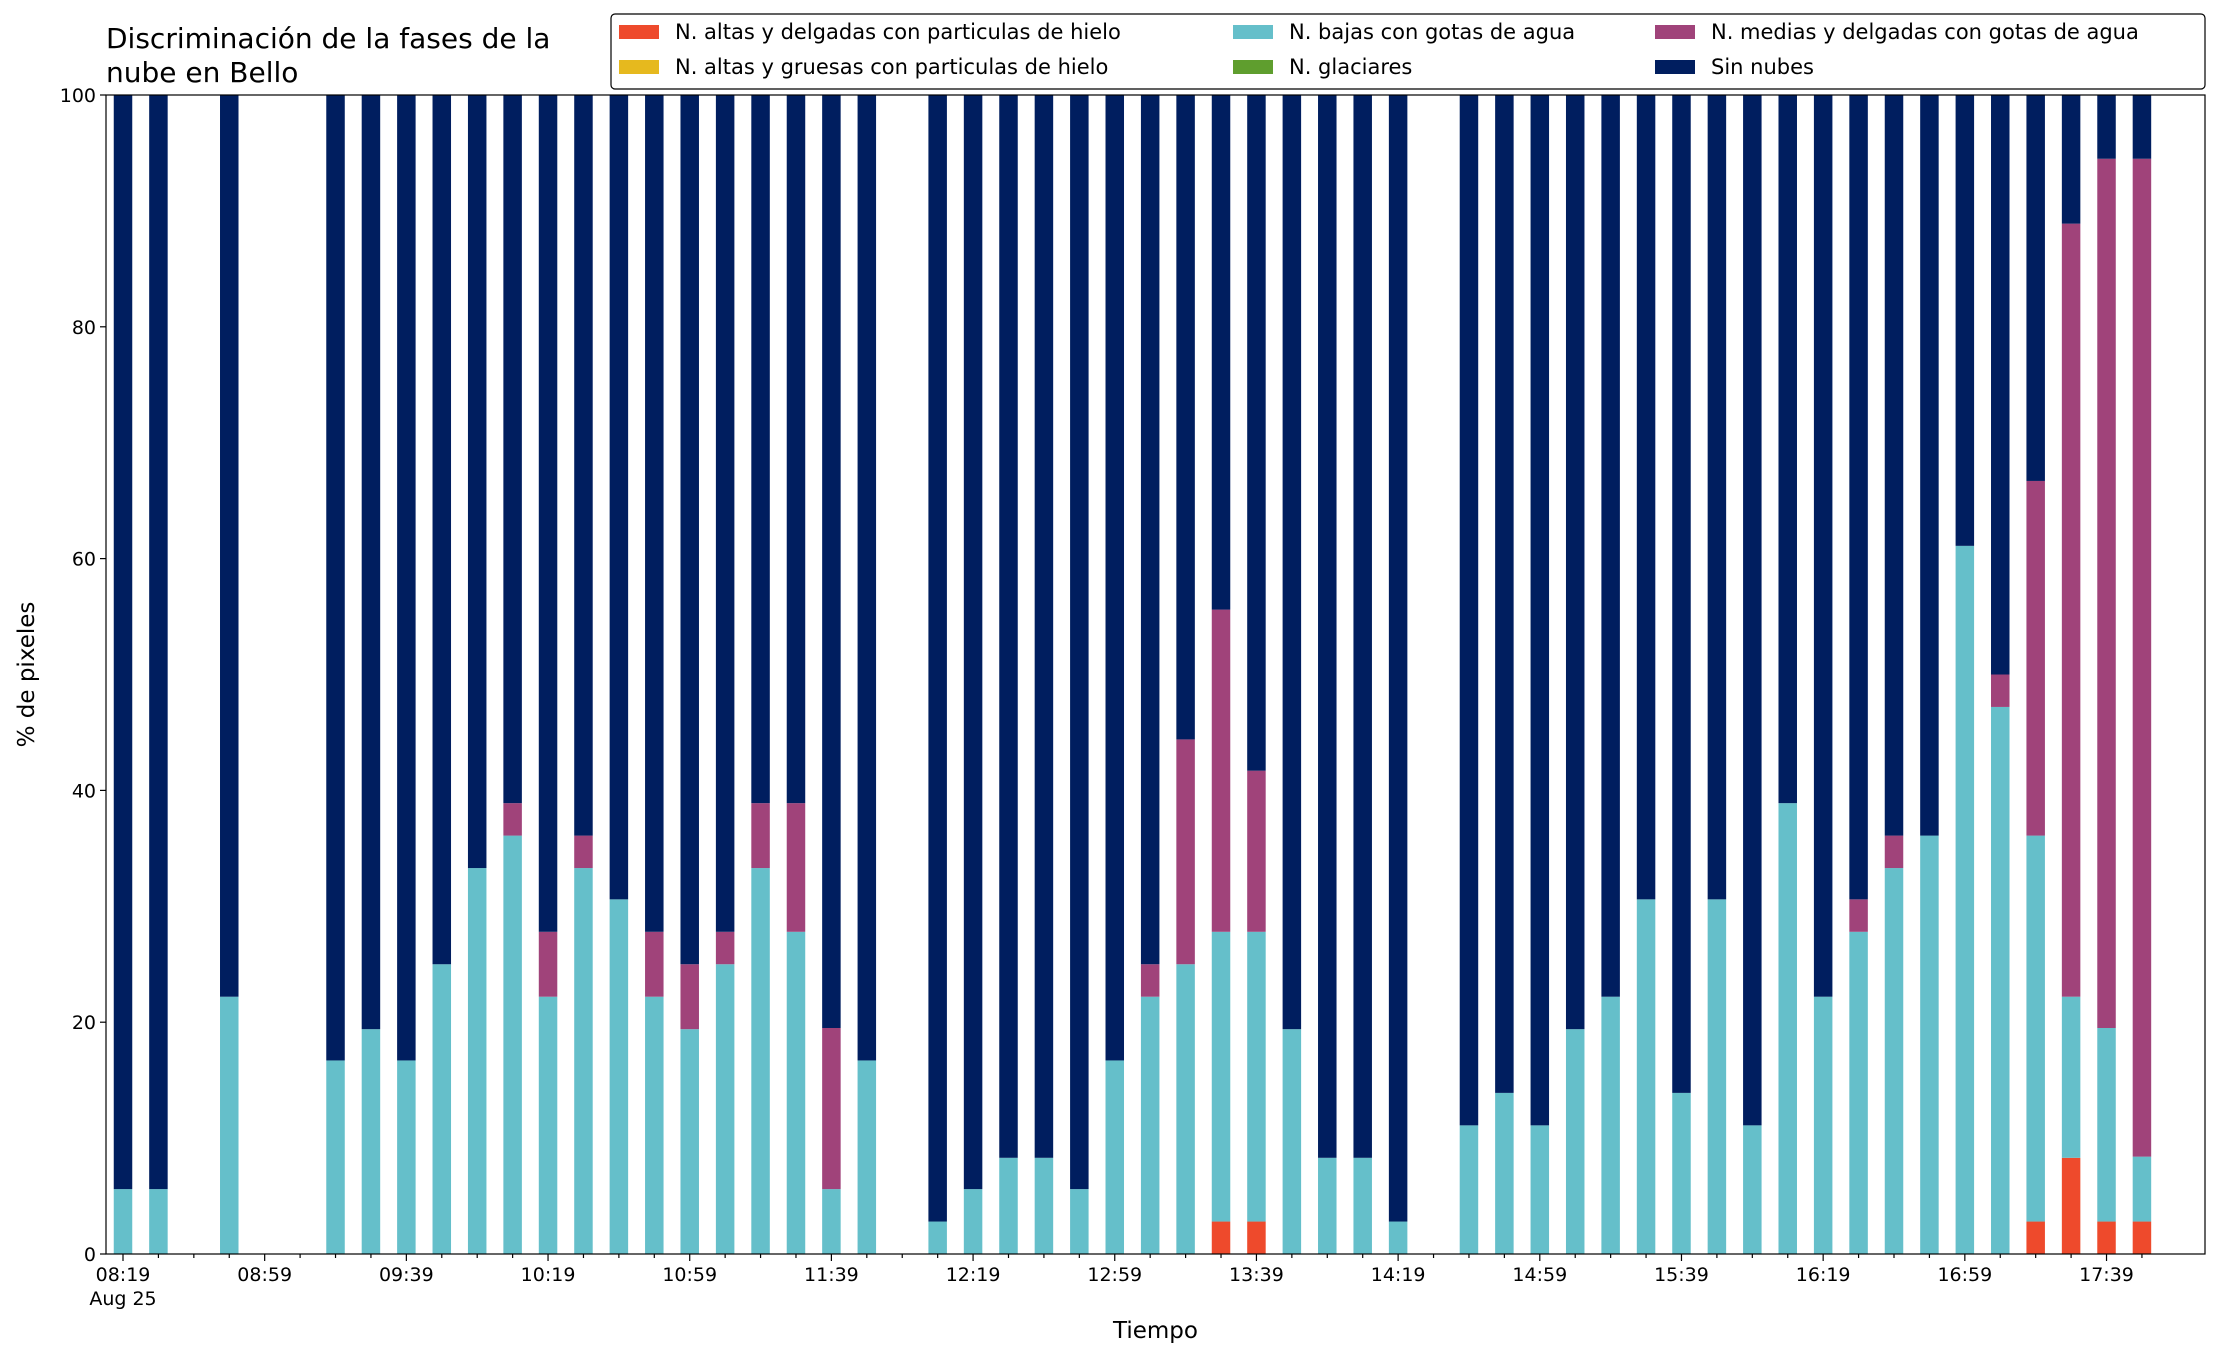 The width and height of the screenshot is (2216, 1355). Describe the element at coordinates (1925, 32) in the screenshot. I see `legend-label: N. medias y delgadas con gotas de agua` at that location.